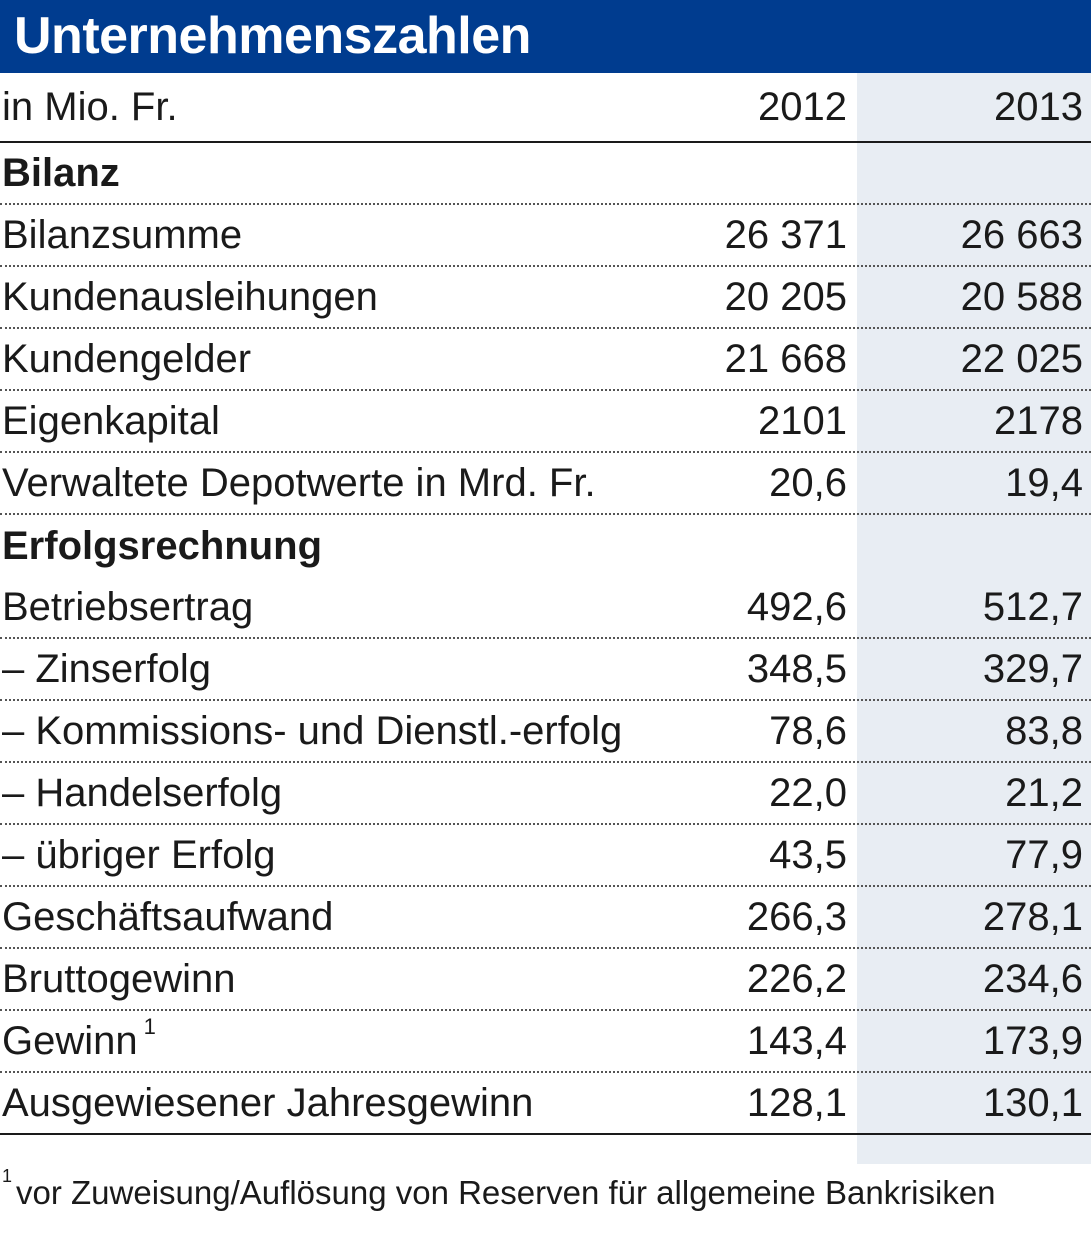  What do you see at coordinates (1032, 1102) in the screenshot?
I see `value-2013: 130,1` at bounding box center [1032, 1102].